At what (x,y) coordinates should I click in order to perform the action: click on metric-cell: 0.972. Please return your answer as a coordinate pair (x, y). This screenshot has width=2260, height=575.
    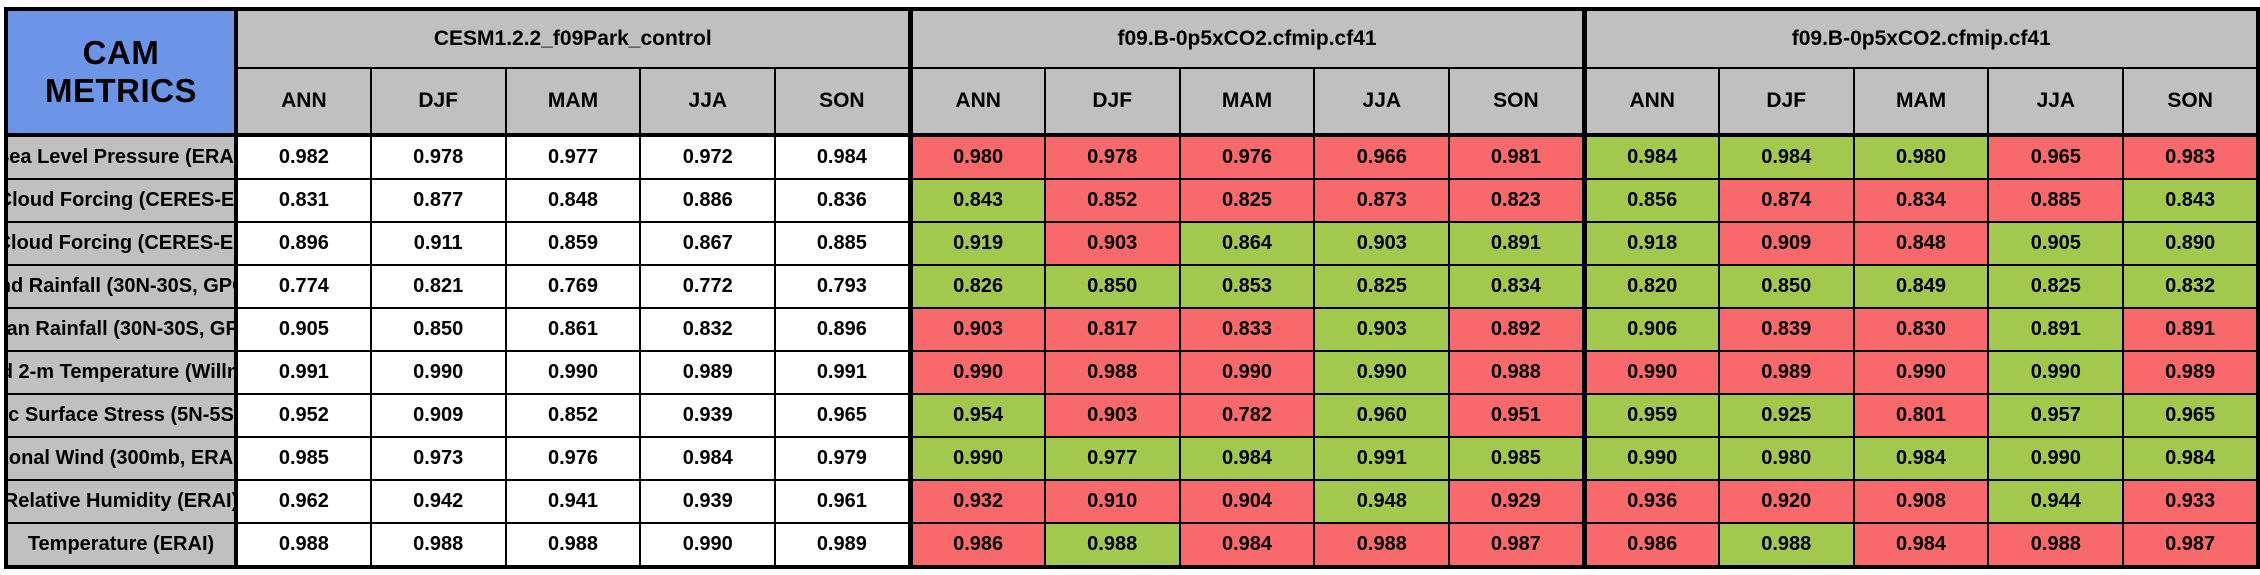
    Looking at the image, I should click on (708, 157).